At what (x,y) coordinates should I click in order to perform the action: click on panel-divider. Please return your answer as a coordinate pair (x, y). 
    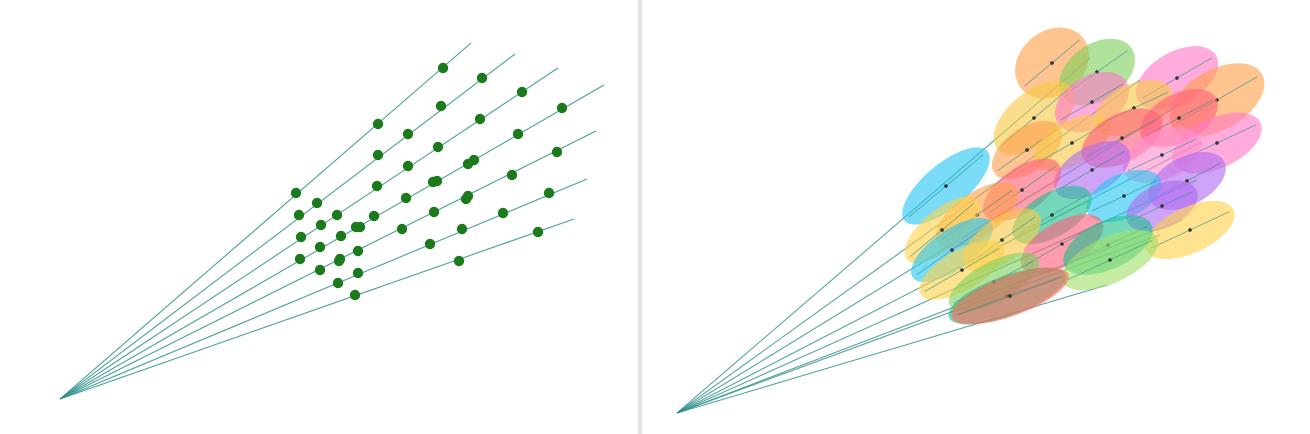
    Looking at the image, I should click on (640, 217).